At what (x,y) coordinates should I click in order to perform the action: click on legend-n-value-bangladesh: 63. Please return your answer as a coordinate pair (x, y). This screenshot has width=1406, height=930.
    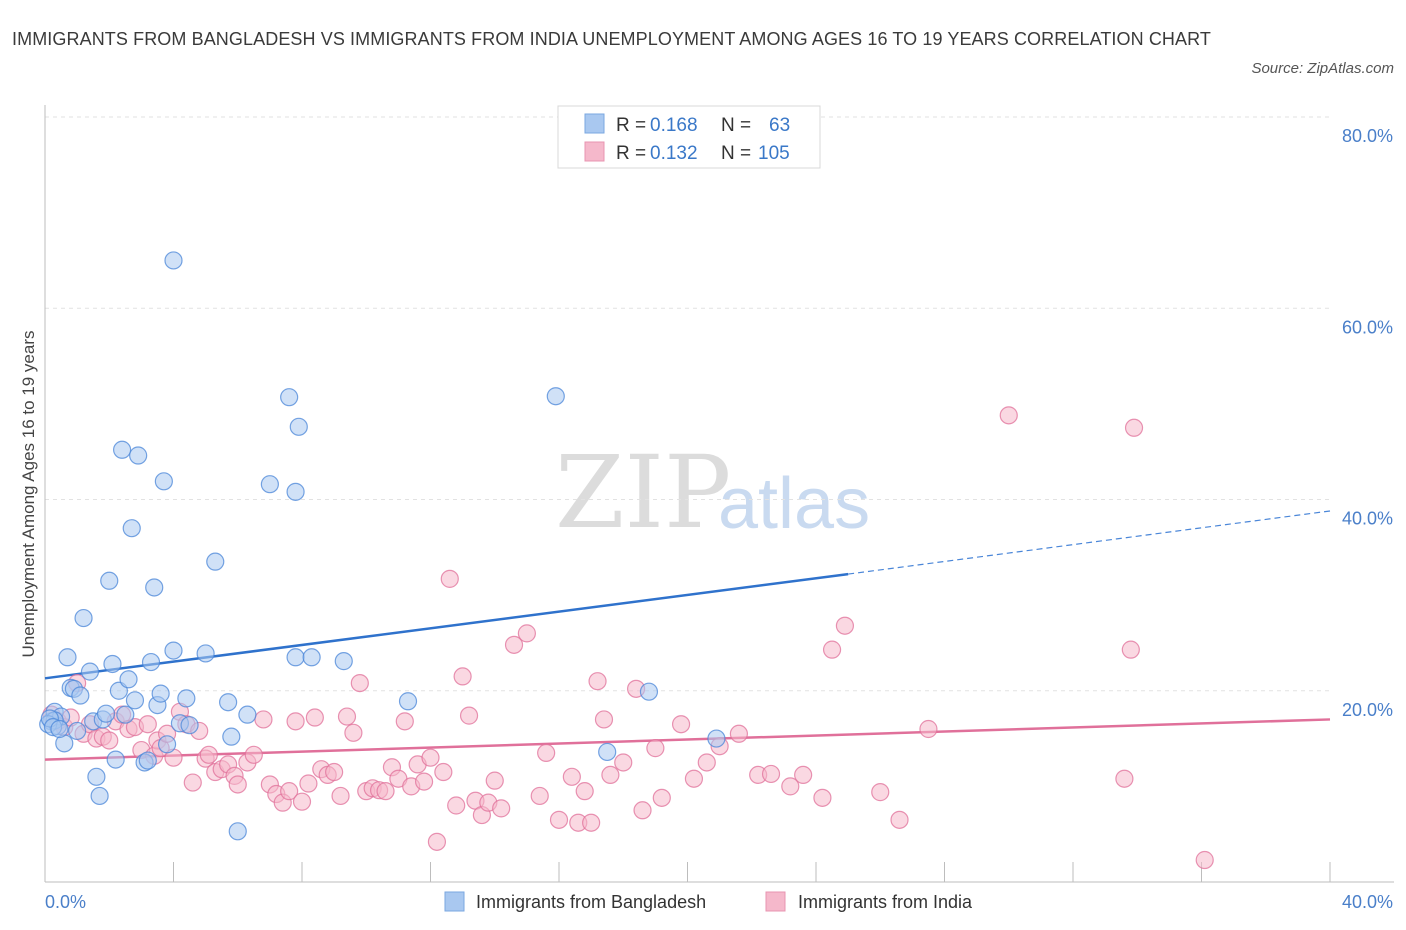
    Looking at the image, I should click on (779, 125).